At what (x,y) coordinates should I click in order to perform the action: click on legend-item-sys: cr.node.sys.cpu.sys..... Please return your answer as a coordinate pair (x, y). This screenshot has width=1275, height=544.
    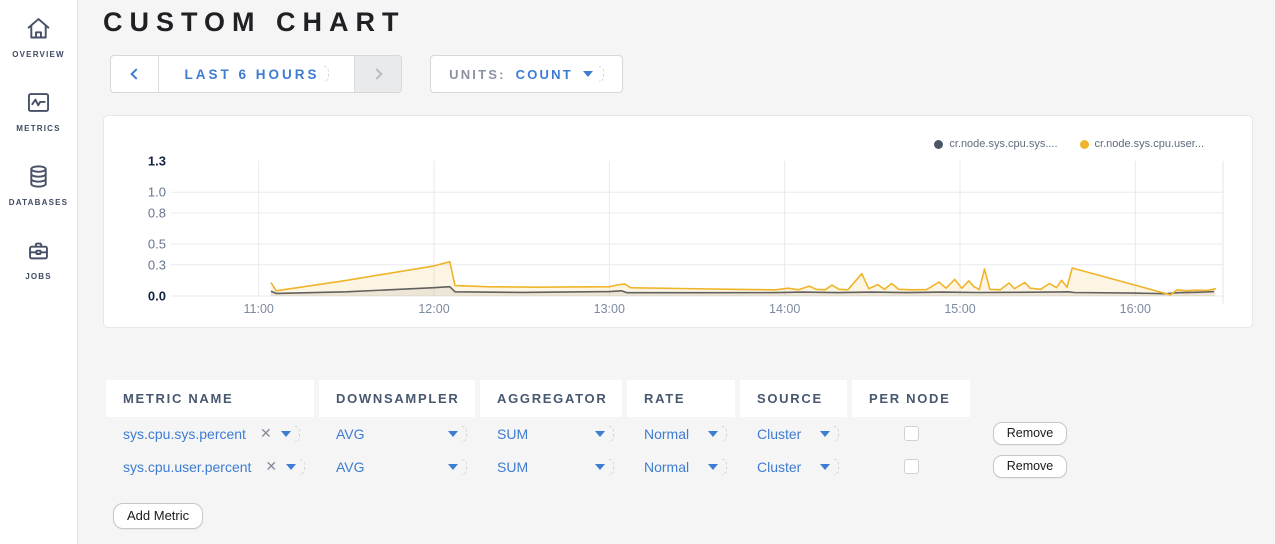
    Looking at the image, I should click on (996, 144).